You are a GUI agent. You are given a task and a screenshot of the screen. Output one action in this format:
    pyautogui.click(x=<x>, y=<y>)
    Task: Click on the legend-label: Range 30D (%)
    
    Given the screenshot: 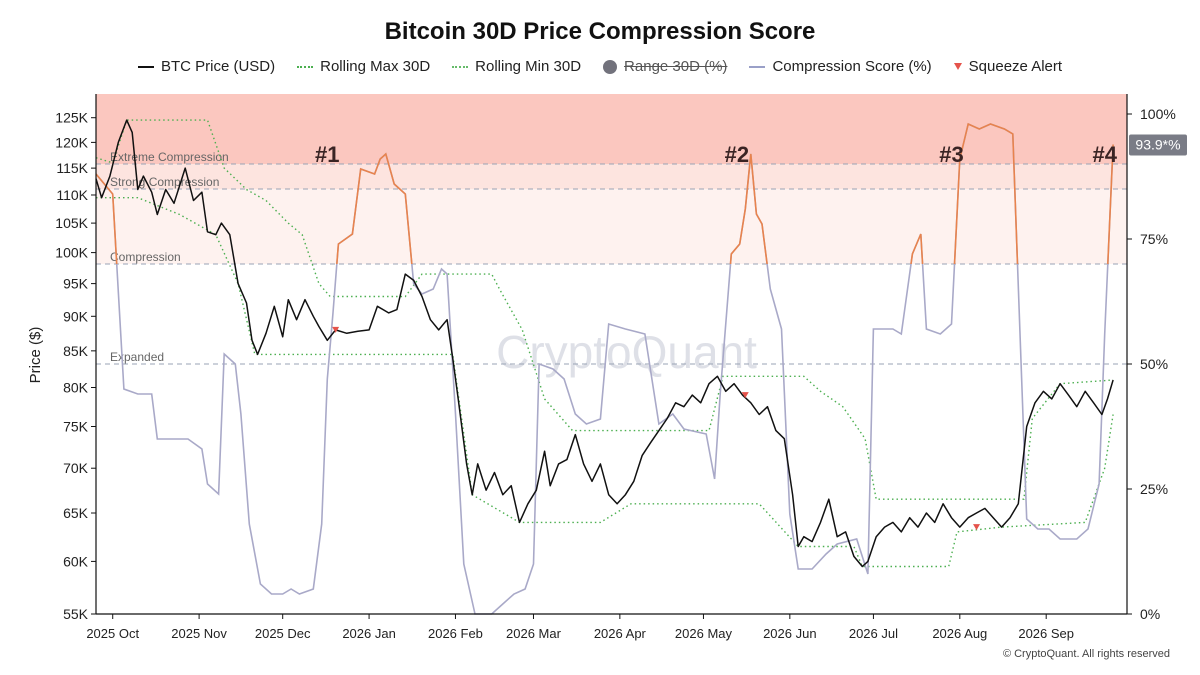 What is the action you would take?
    pyautogui.click(x=676, y=66)
    